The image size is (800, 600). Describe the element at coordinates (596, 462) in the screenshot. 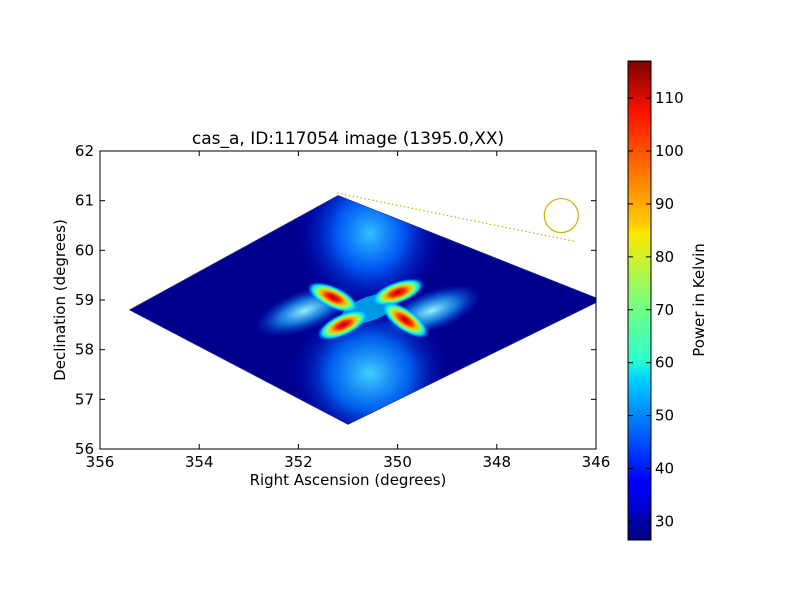

I see `x-tick-label: 346` at that location.